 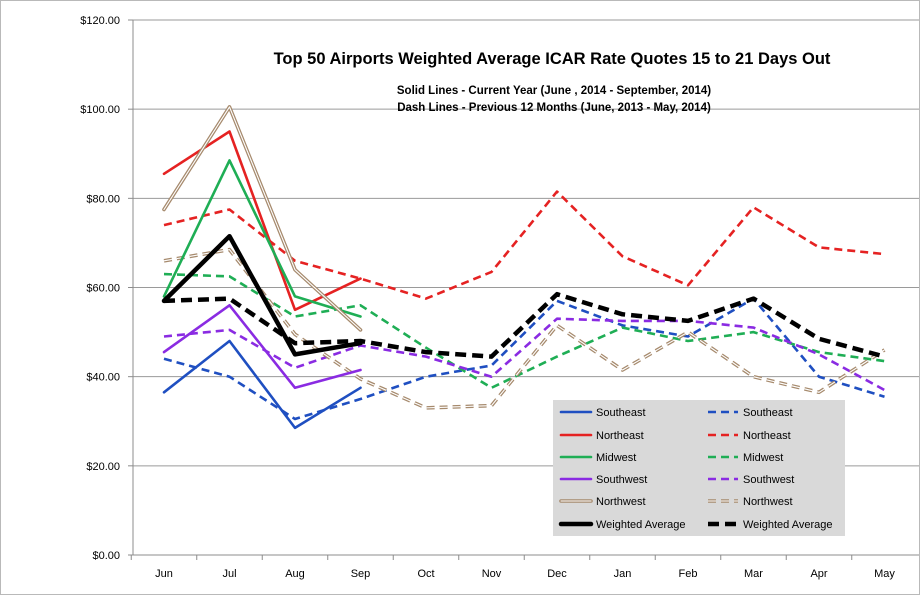 I want to click on legend-label-weighted-average-solid: Weighted Average, so click(x=641, y=525).